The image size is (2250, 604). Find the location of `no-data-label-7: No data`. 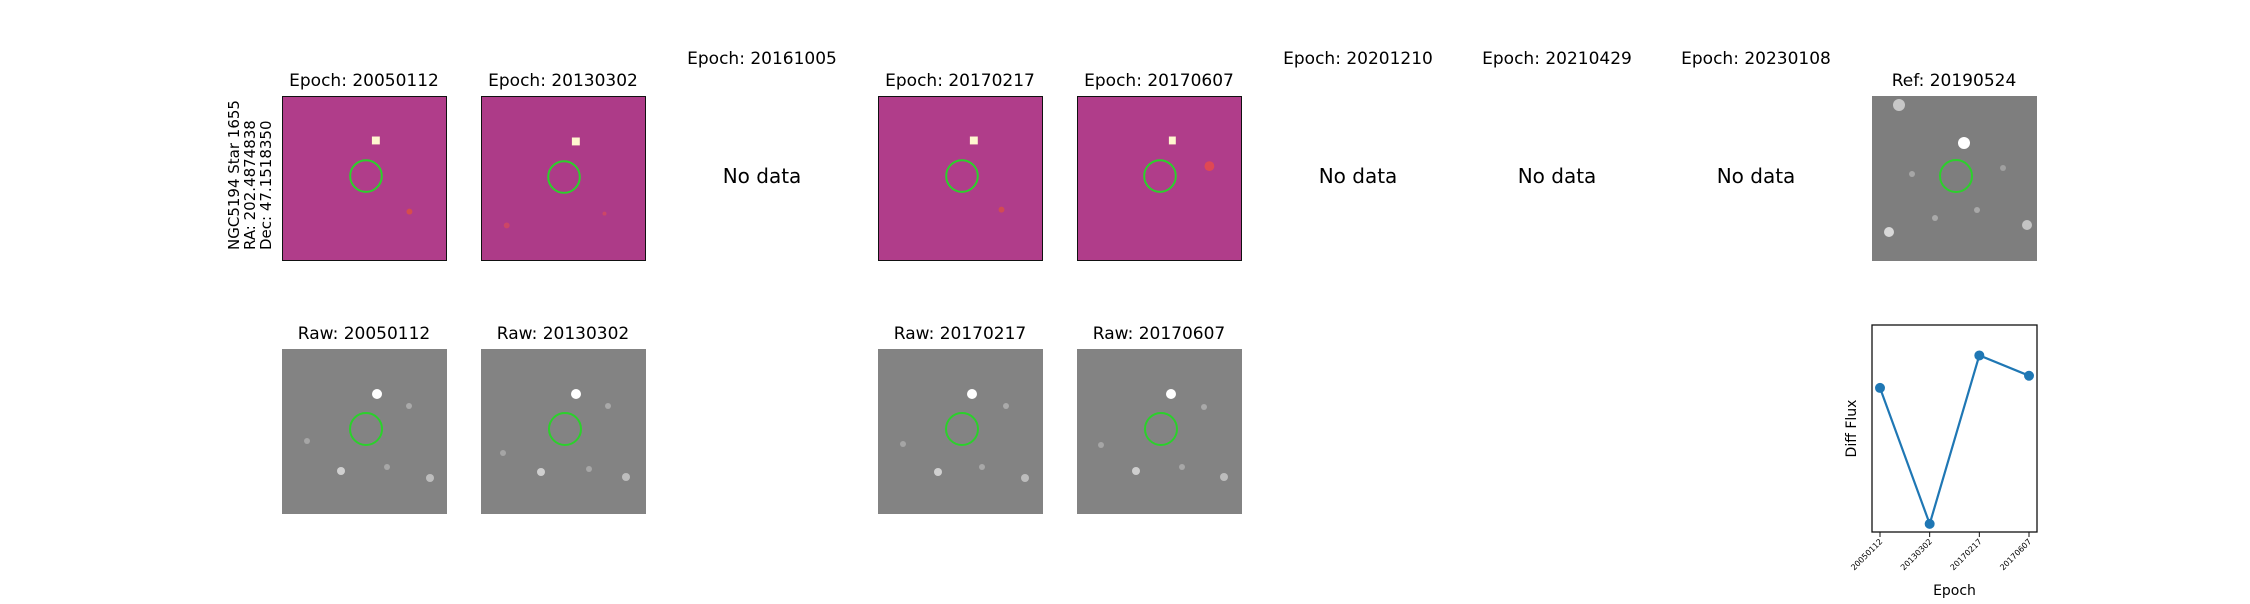

no-data-label-7: No data is located at coordinates (1557, 176).